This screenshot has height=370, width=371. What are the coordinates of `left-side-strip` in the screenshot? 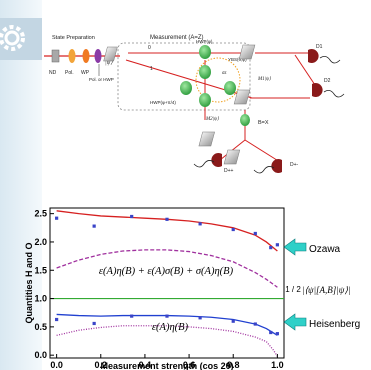 It's located at (21, 185).